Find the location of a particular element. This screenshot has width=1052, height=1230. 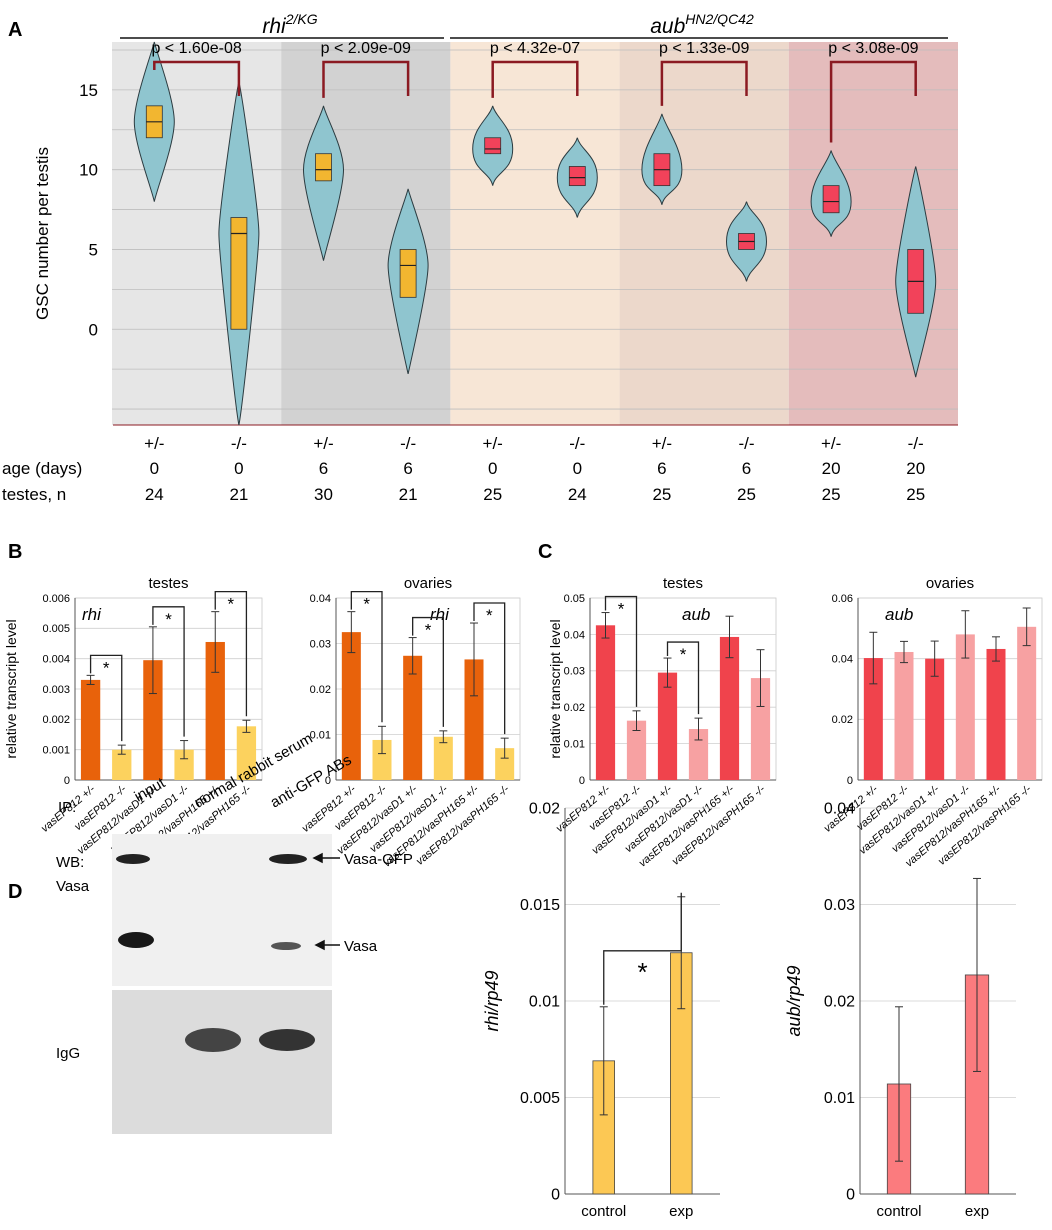

n-value: 24 is located at coordinates (577, 494).